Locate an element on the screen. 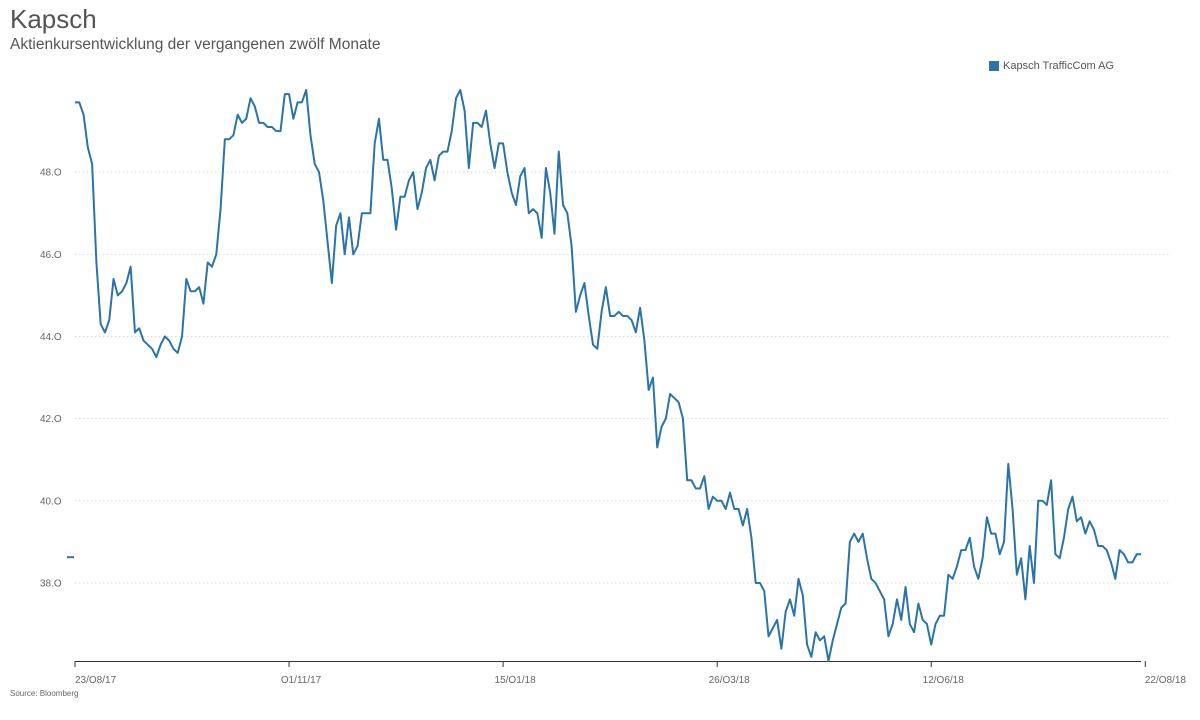 The height and width of the screenshot is (720, 1200). y-tick-label: 48.O is located at coordinates (51, 173).